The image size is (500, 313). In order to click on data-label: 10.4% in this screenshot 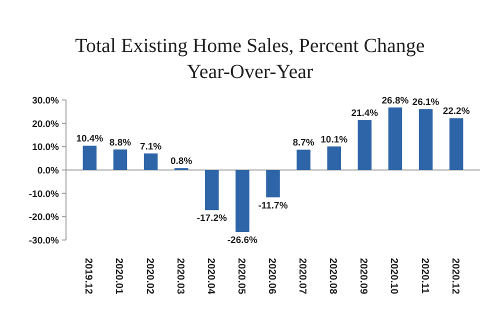, I will do `click(90, 139)`.